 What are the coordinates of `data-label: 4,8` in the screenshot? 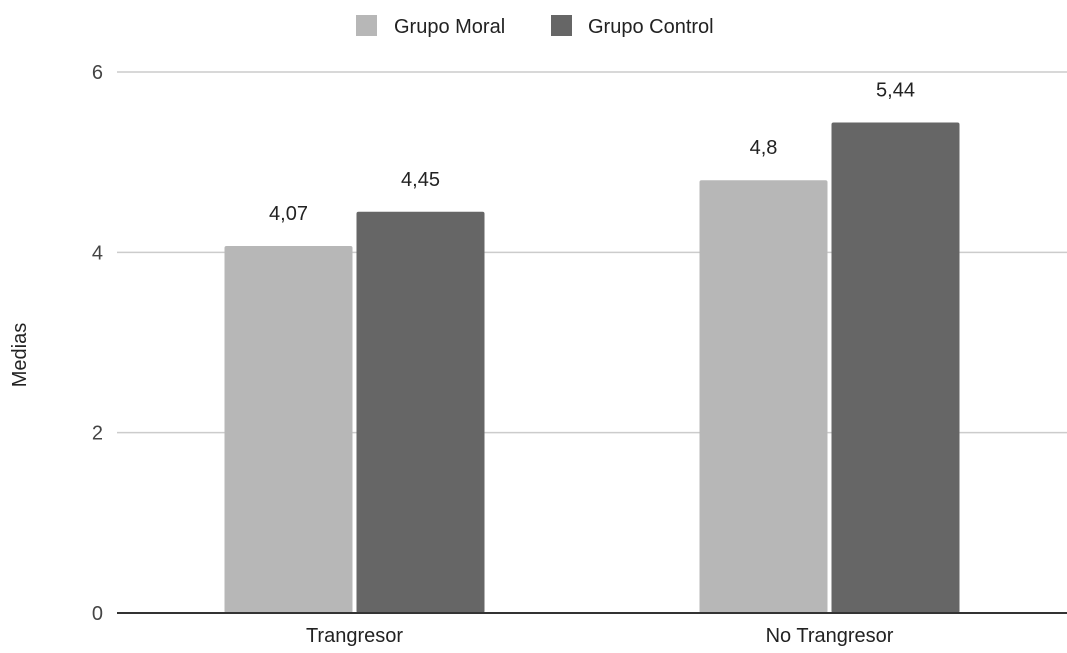 It's located at (764, 148).